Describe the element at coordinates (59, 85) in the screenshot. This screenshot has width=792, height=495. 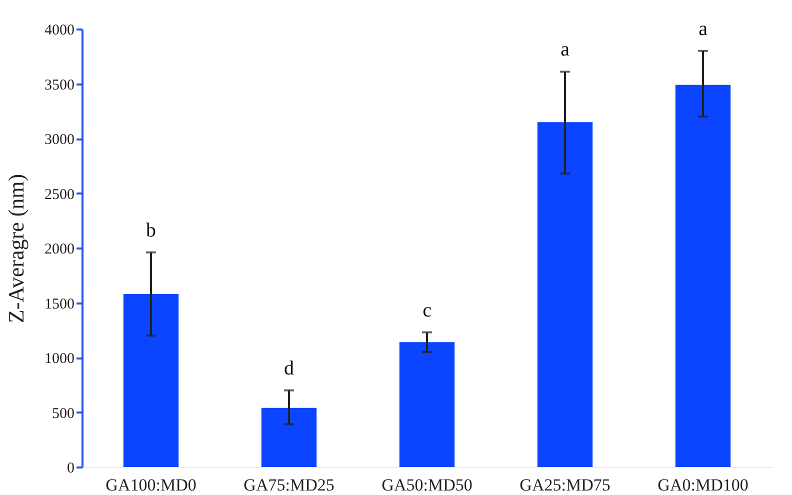
I see `y-tick-label: 3500` at that location.